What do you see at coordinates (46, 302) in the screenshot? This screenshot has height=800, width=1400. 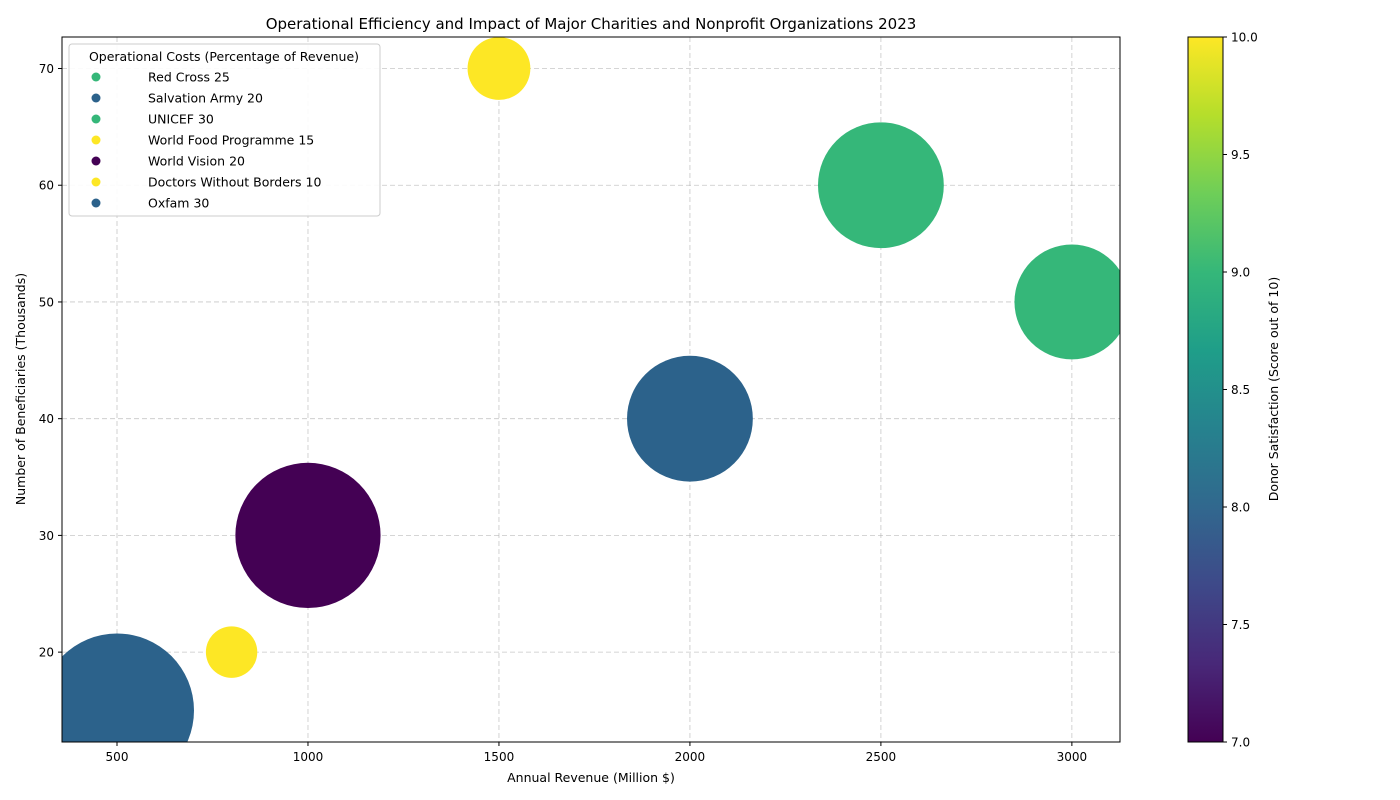 I see `y-tick-label: 50` at bounding box center [46, 302].